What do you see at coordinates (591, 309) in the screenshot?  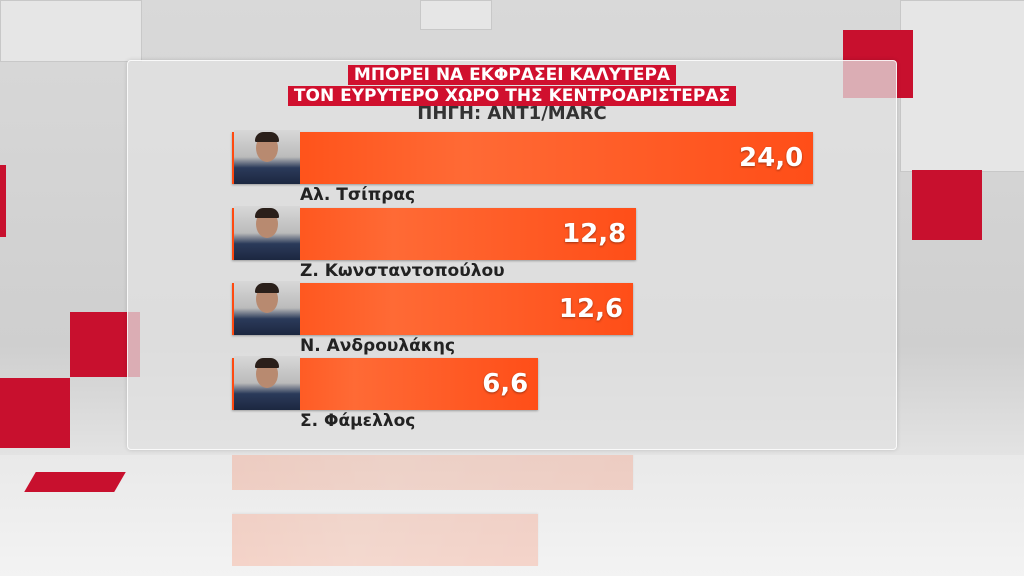 I see `bar-value-label: 12,6` at bounding box center [591, 309].